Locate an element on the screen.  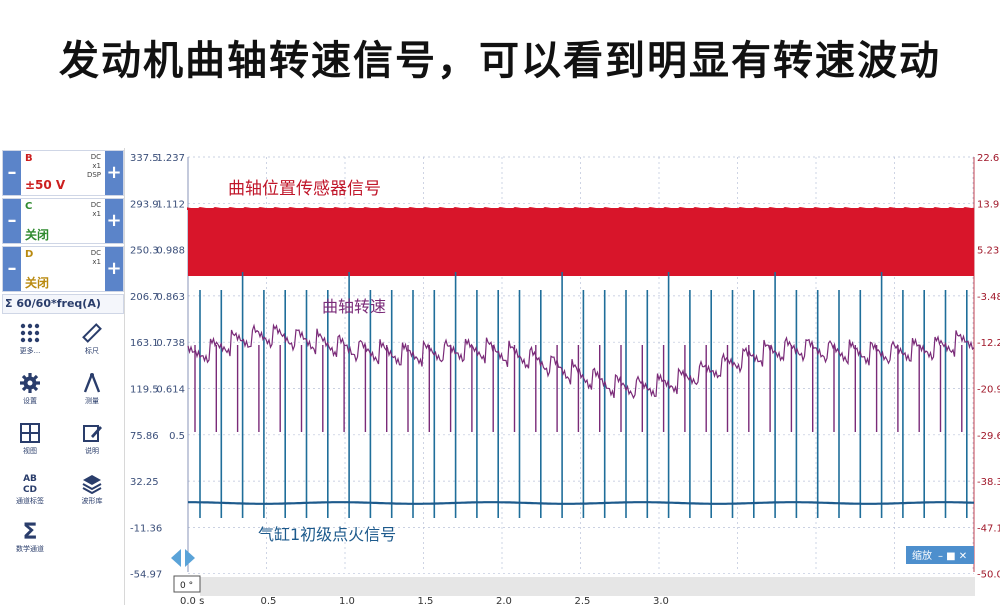
math-channel-item: Σ 60/60*freq(A) is located at coordinates (63, 304).